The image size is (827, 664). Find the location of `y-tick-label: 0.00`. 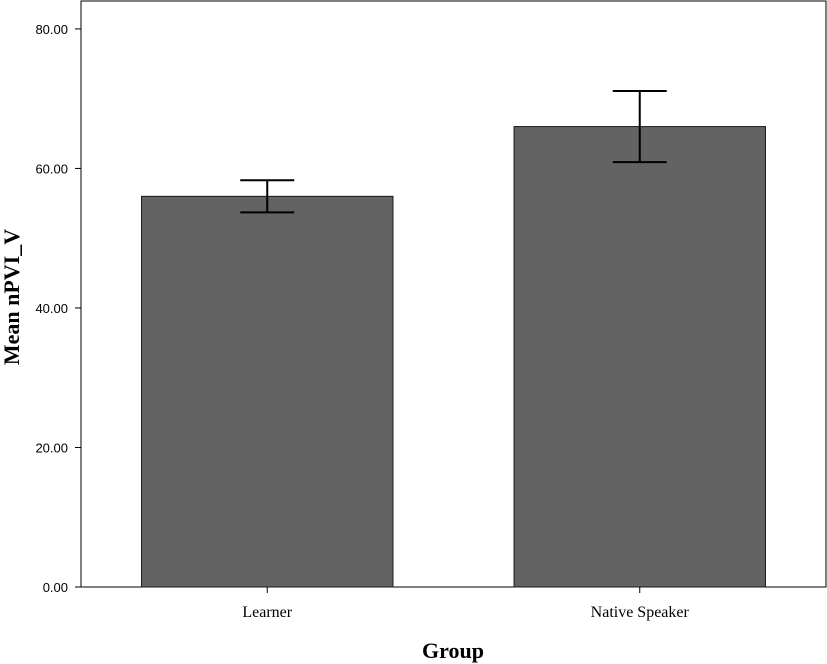

y-tick-label: 0.00 is located at coordinates (55, 587).